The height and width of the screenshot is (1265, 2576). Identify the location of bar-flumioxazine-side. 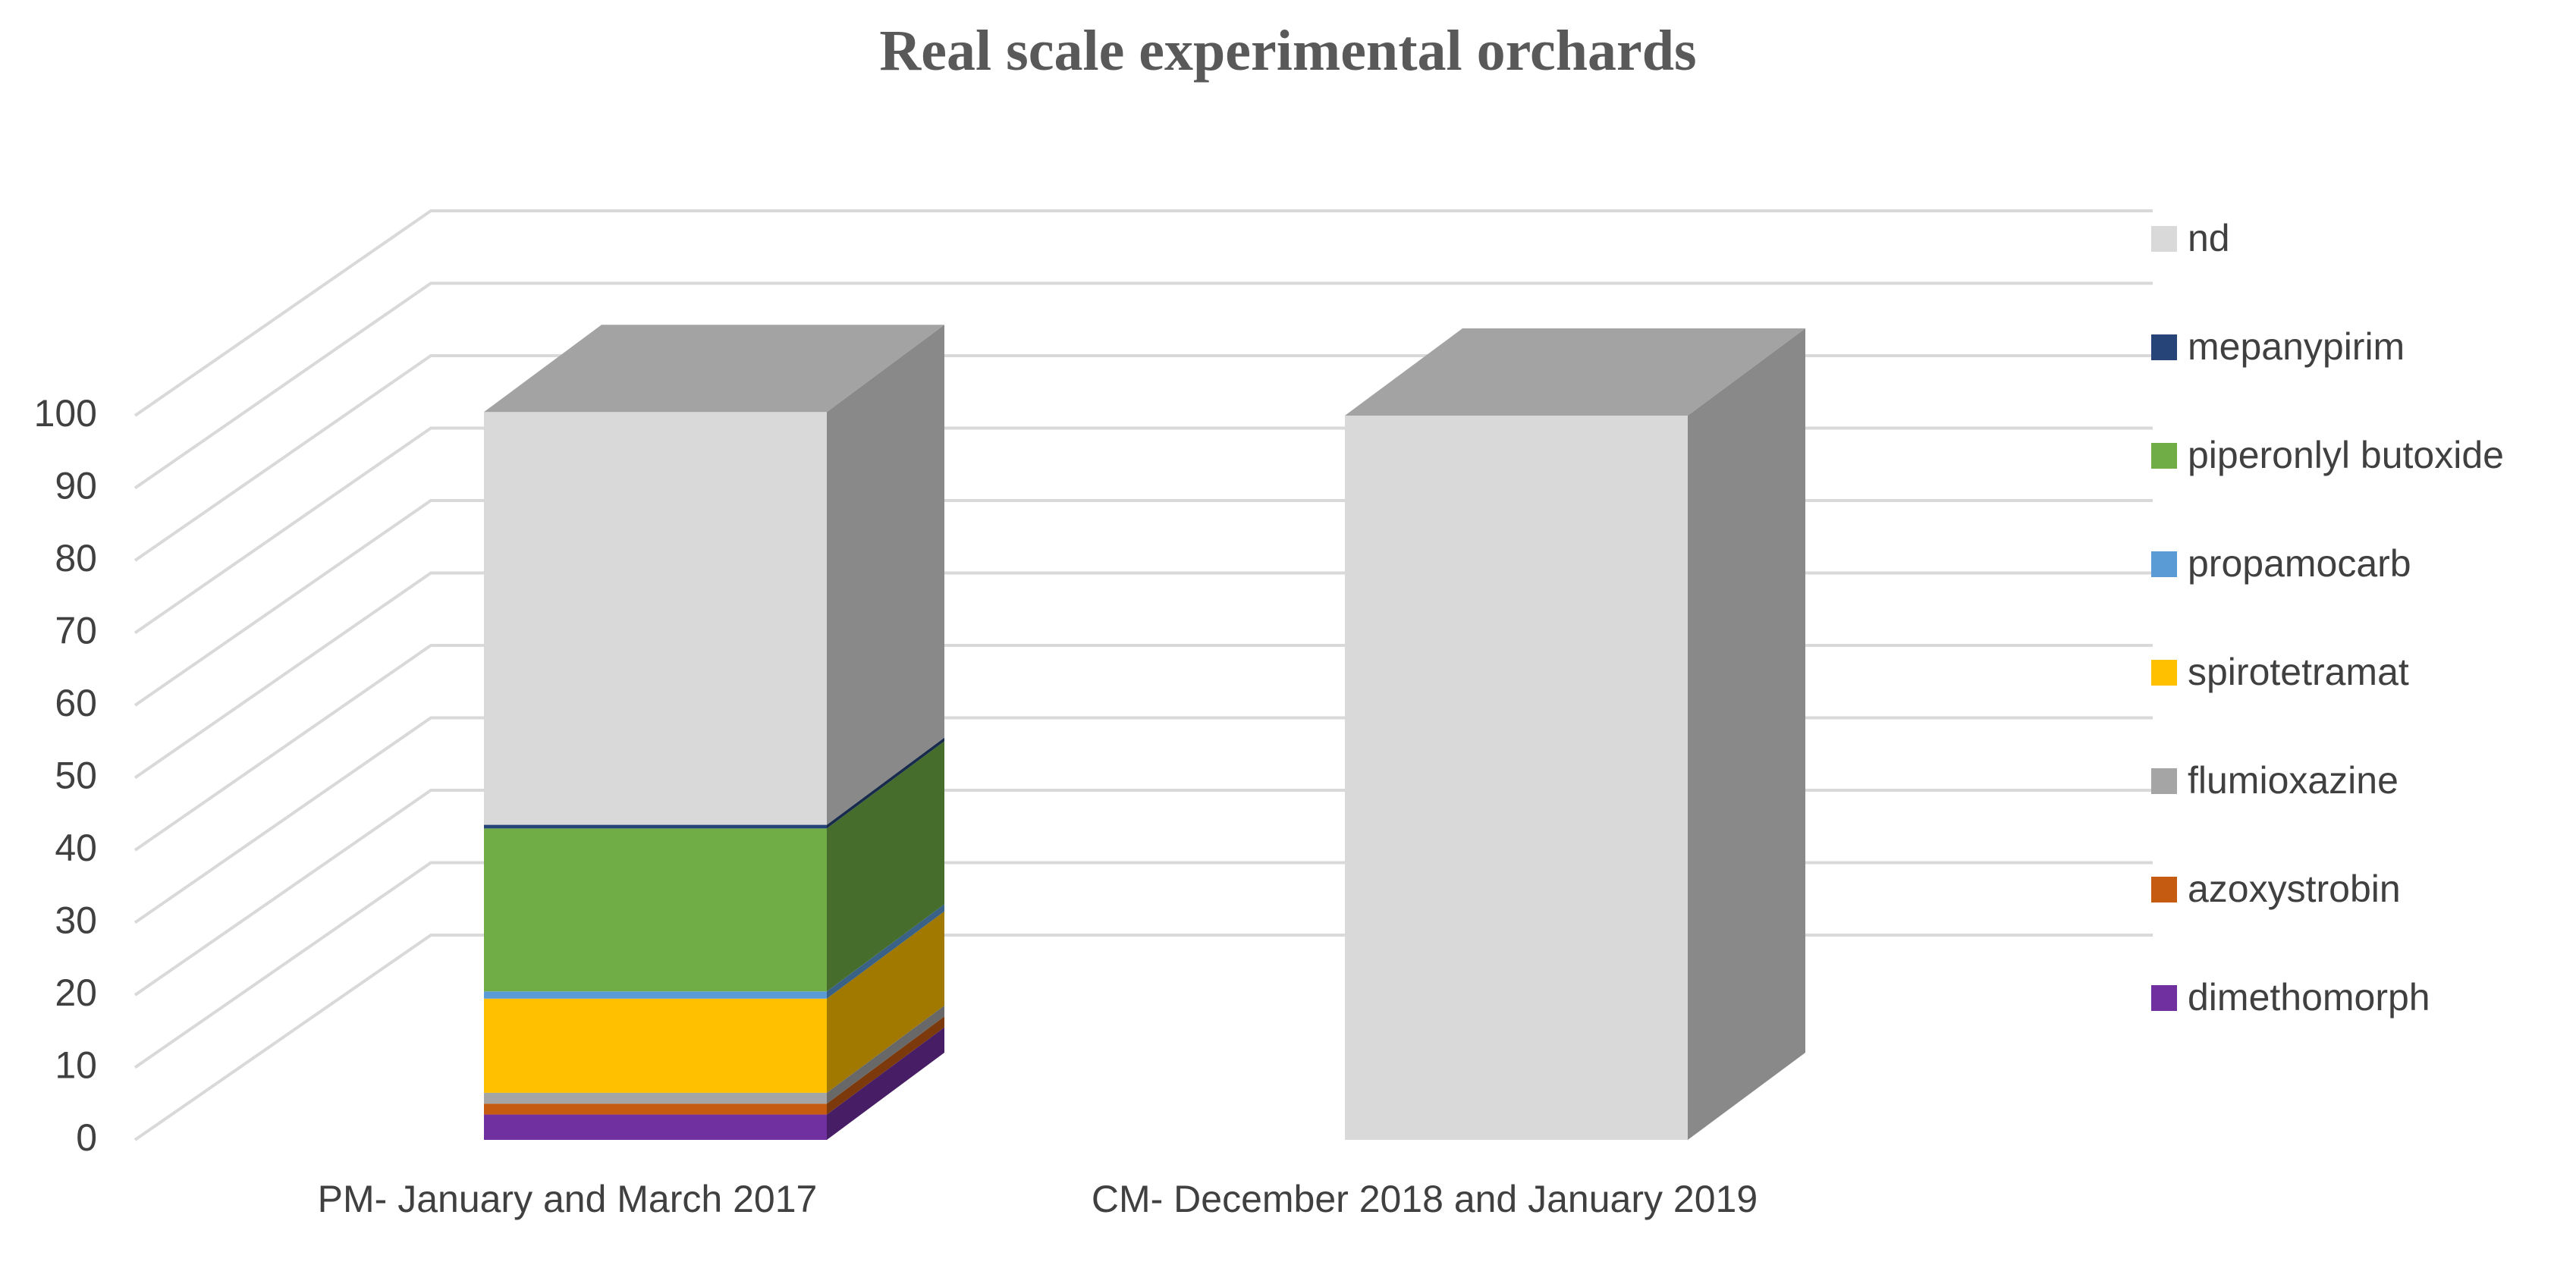
(885, 1054).